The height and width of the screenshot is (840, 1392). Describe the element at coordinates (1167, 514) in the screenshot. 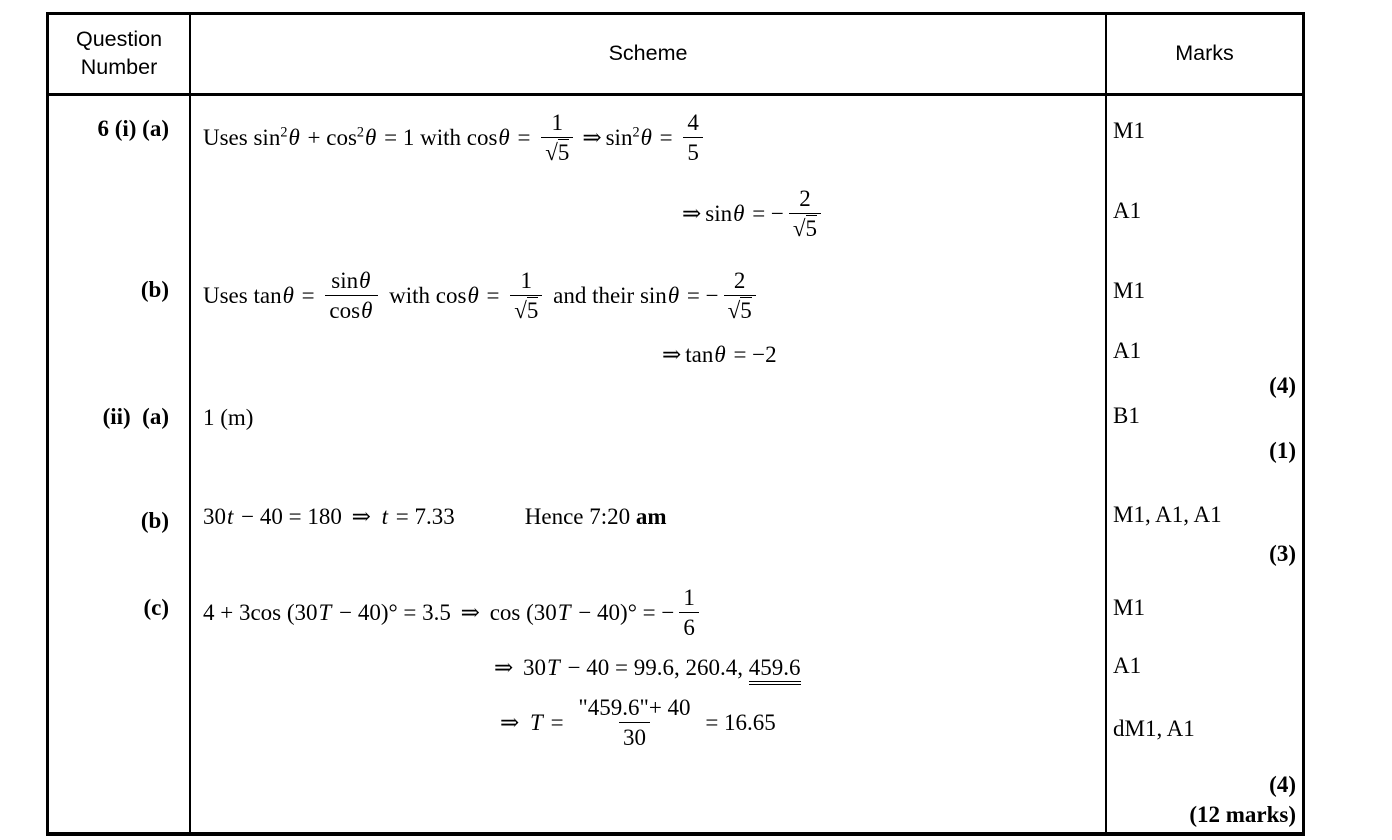

I see `mark-6iib: M1, A1, A1` at that location.